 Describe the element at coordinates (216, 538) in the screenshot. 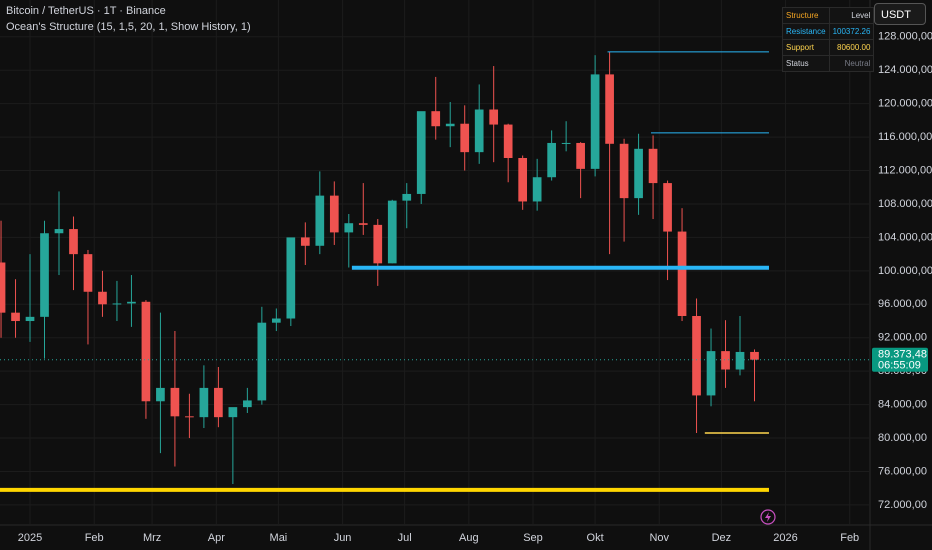

I see `x-tick-label: Apr` at that location.